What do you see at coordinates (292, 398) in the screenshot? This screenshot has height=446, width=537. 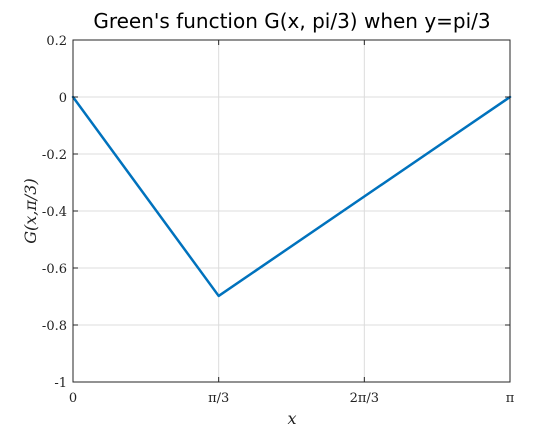 I see `x-tick-labels: 0 π/3 2π/3 π` at bounding box center [292, 398].